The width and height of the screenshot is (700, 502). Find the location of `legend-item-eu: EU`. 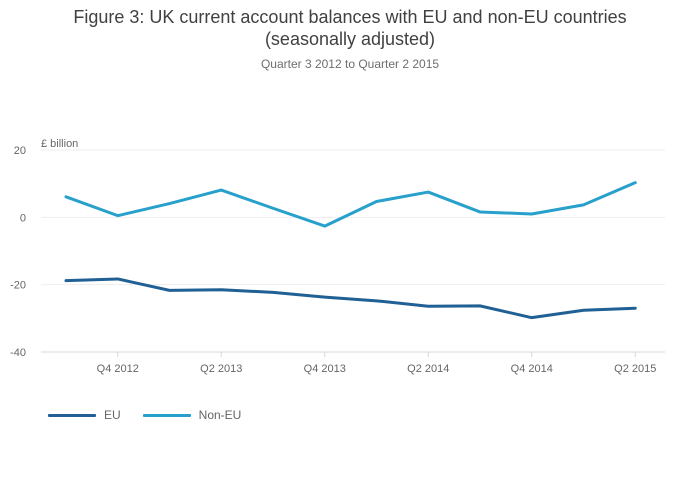

legend-item-eu: EU is located at coordinates (84, 415).